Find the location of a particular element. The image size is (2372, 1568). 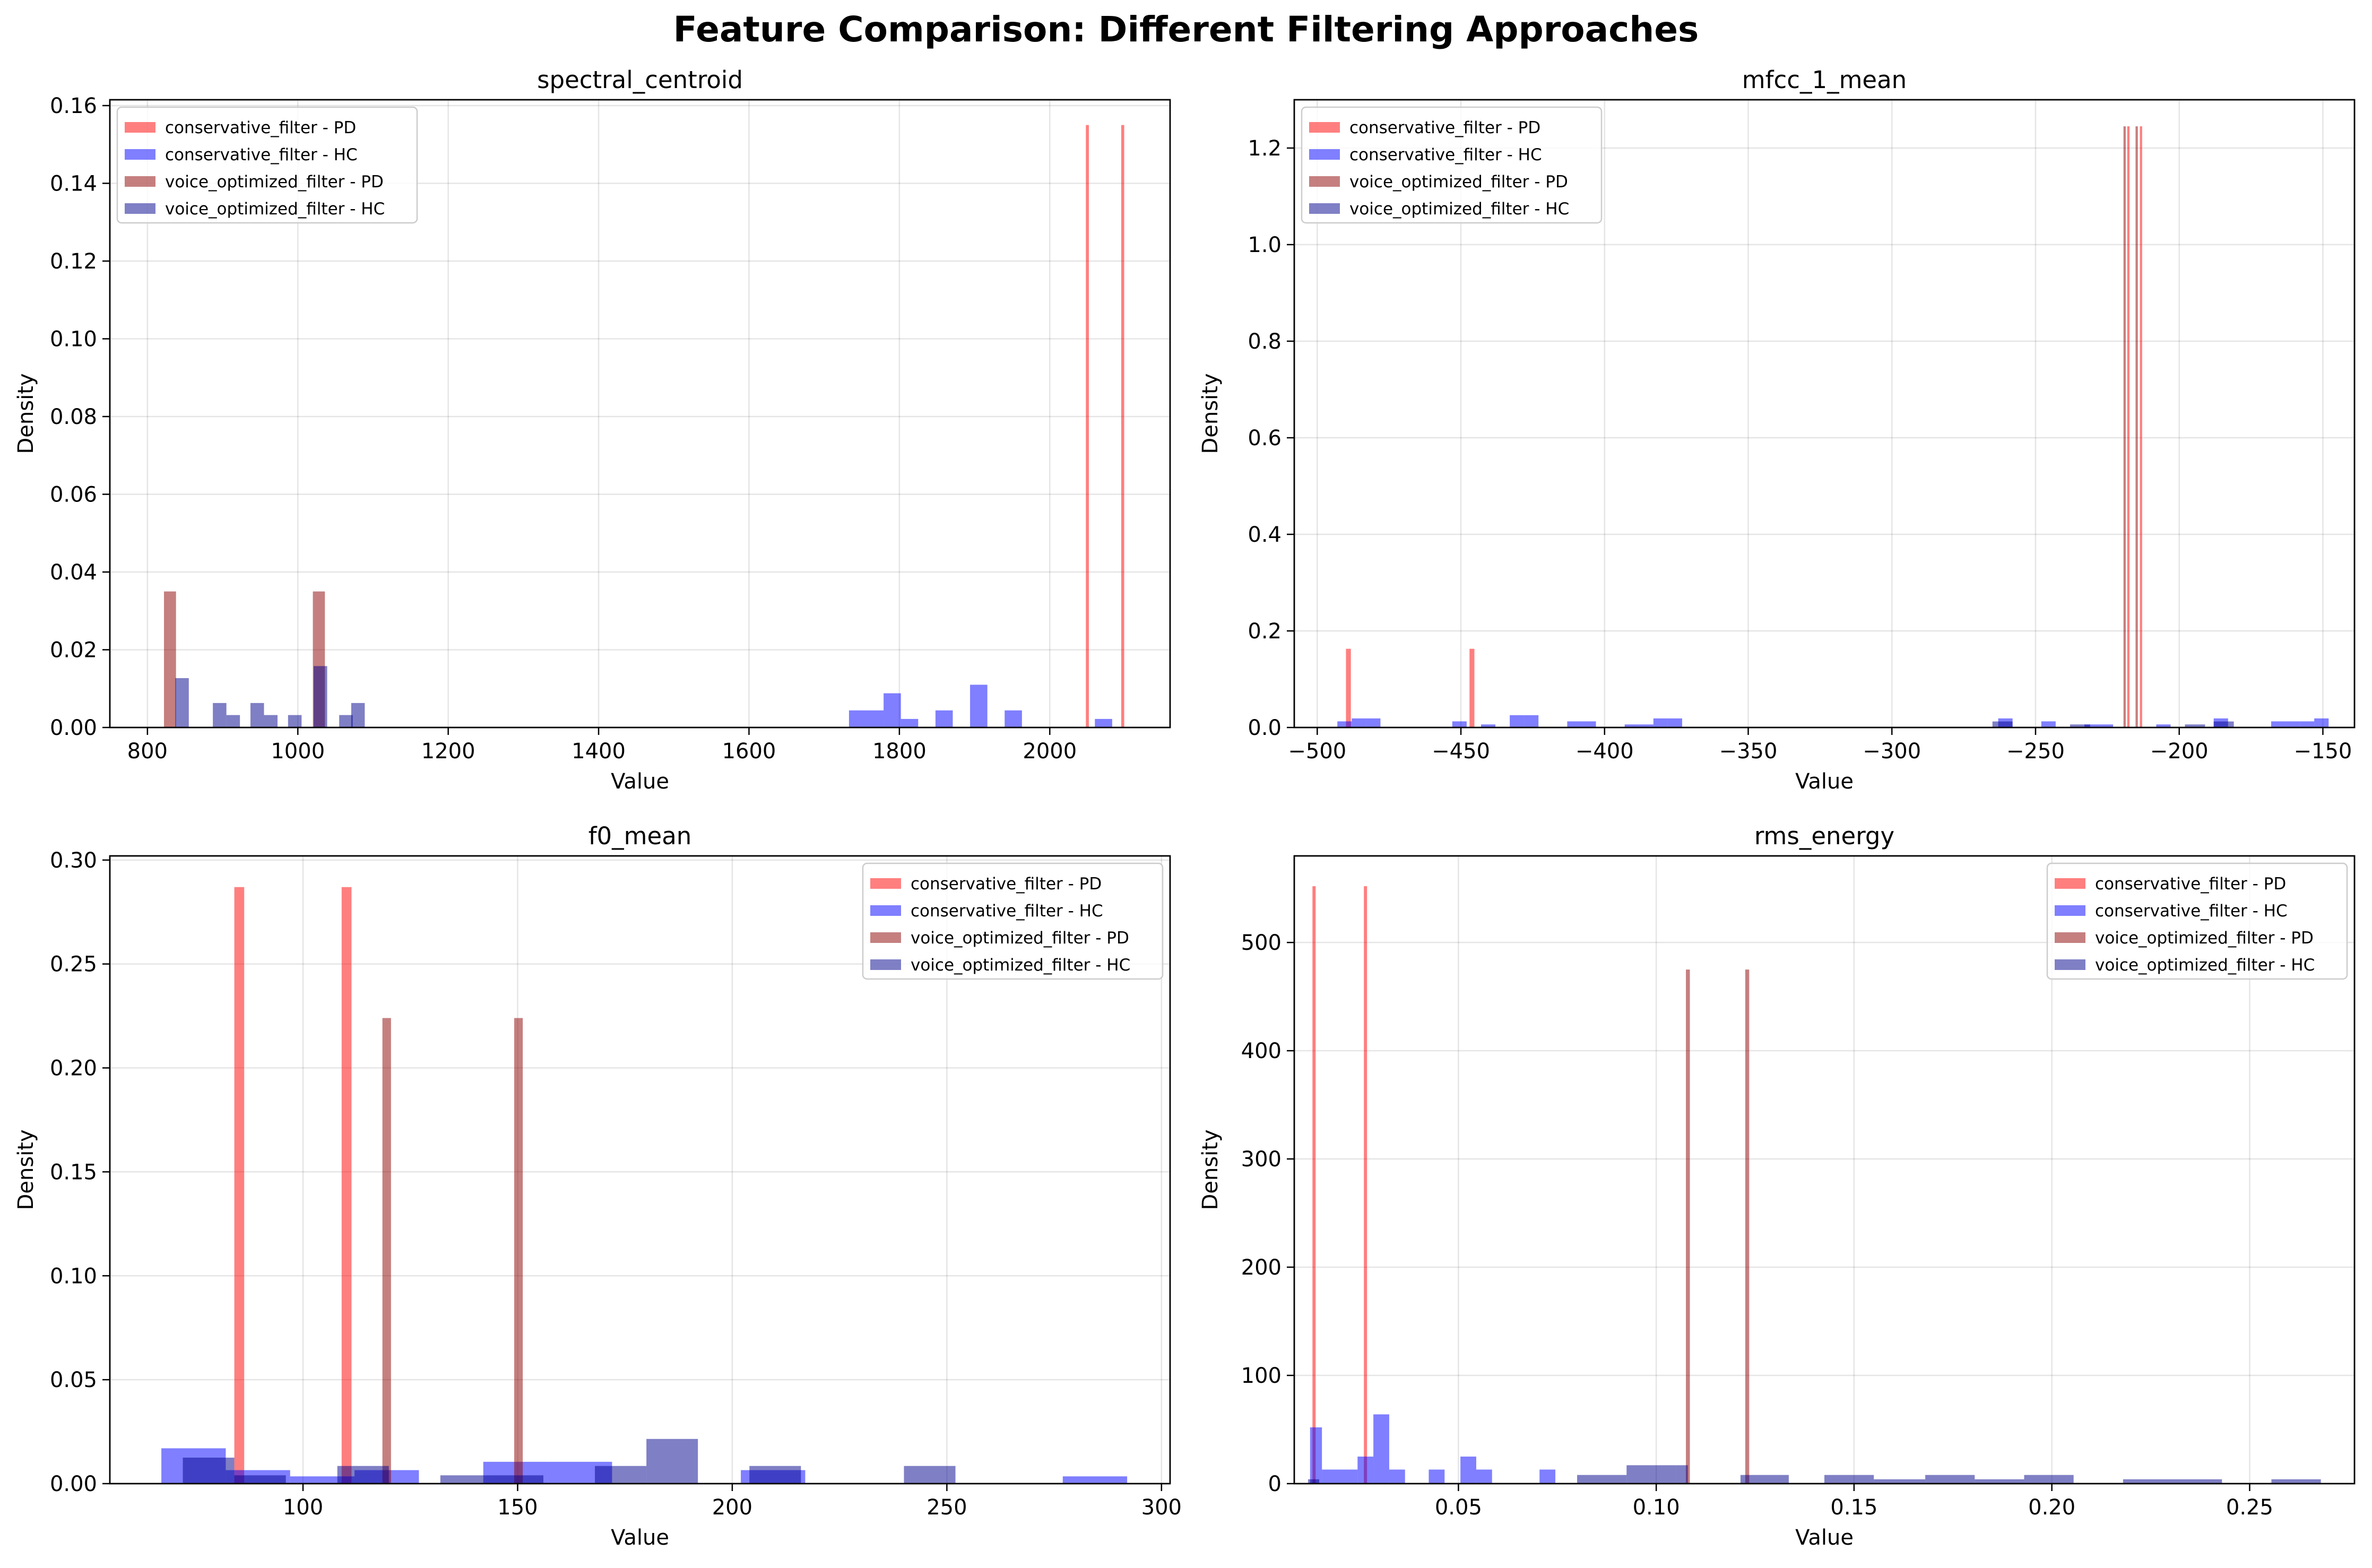

legend-label: voice_optimized_filter - PD is located at coordinates (1020, 938).